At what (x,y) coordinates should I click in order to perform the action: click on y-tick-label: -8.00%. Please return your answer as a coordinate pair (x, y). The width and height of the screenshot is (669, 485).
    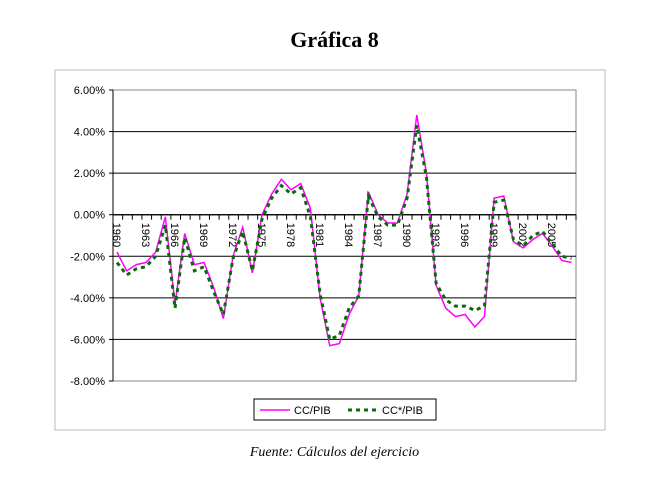
    Looking at the image, I should click on (87, 382).